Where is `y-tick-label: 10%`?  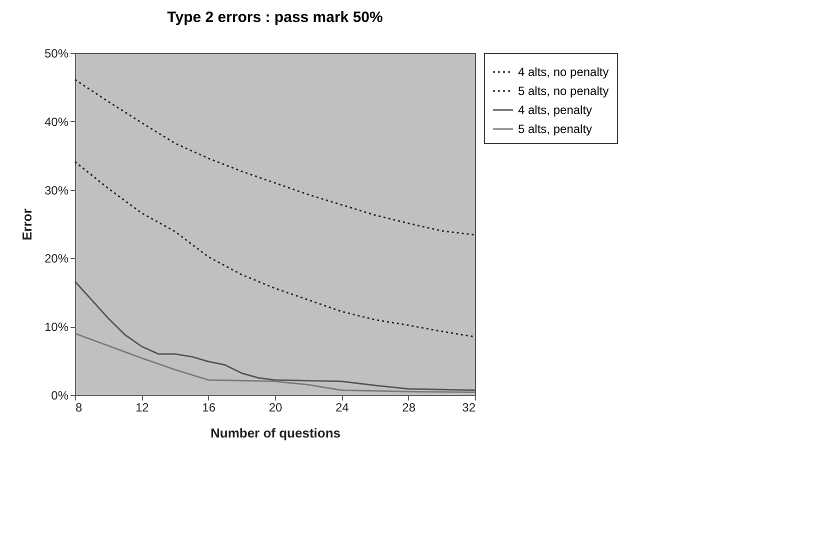
y-tick-label: 10% is located at coordinates (56, 327).